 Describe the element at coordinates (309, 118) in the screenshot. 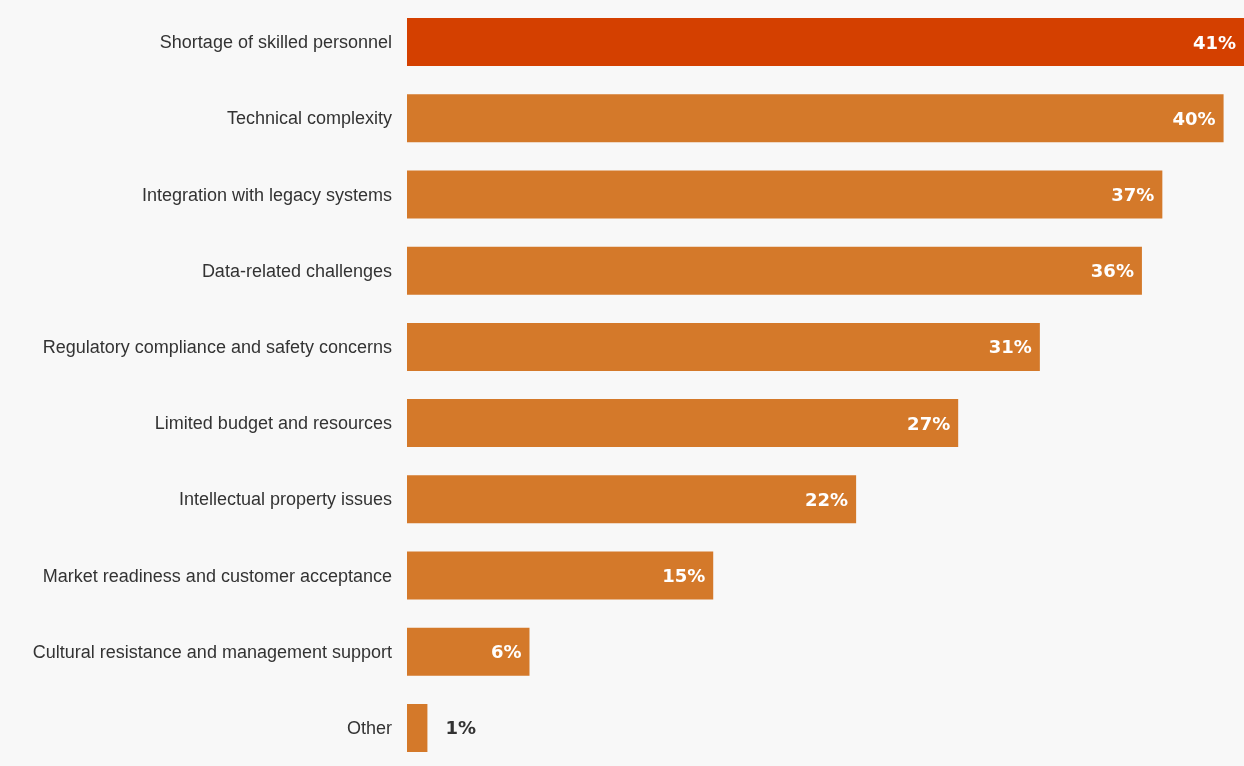

I see `y-tick-label: Technical complexity` at that location.